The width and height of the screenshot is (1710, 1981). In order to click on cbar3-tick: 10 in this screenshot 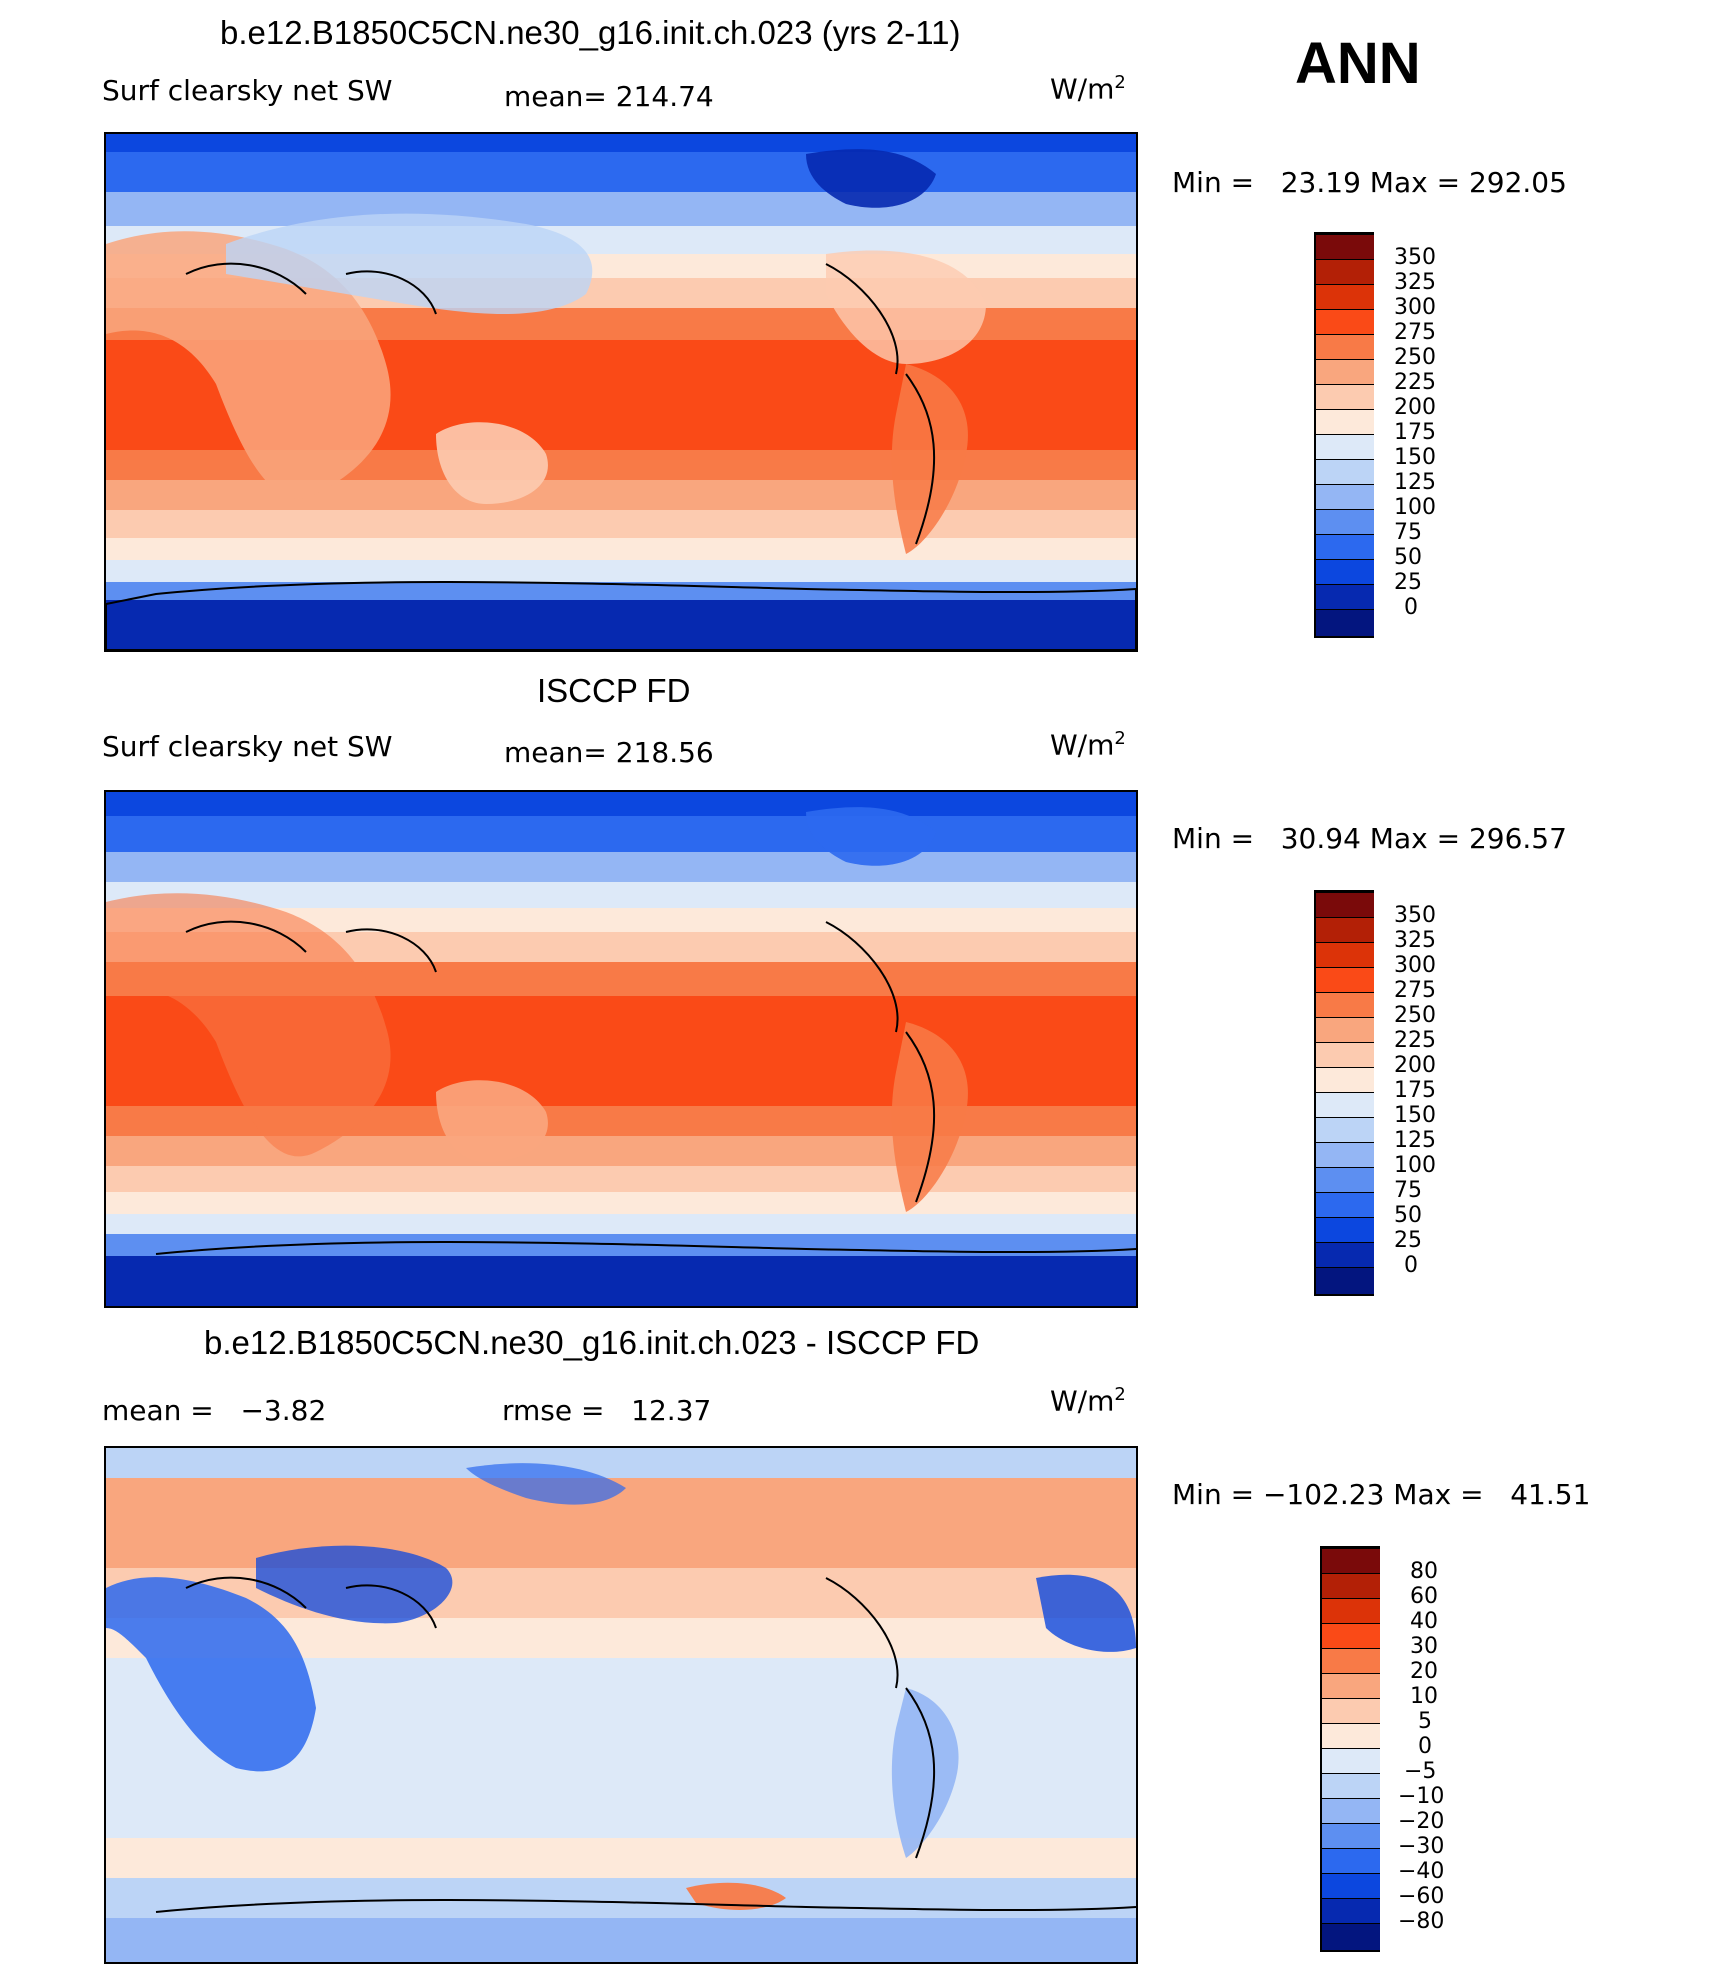, I will do `click(1424, 1696)`.